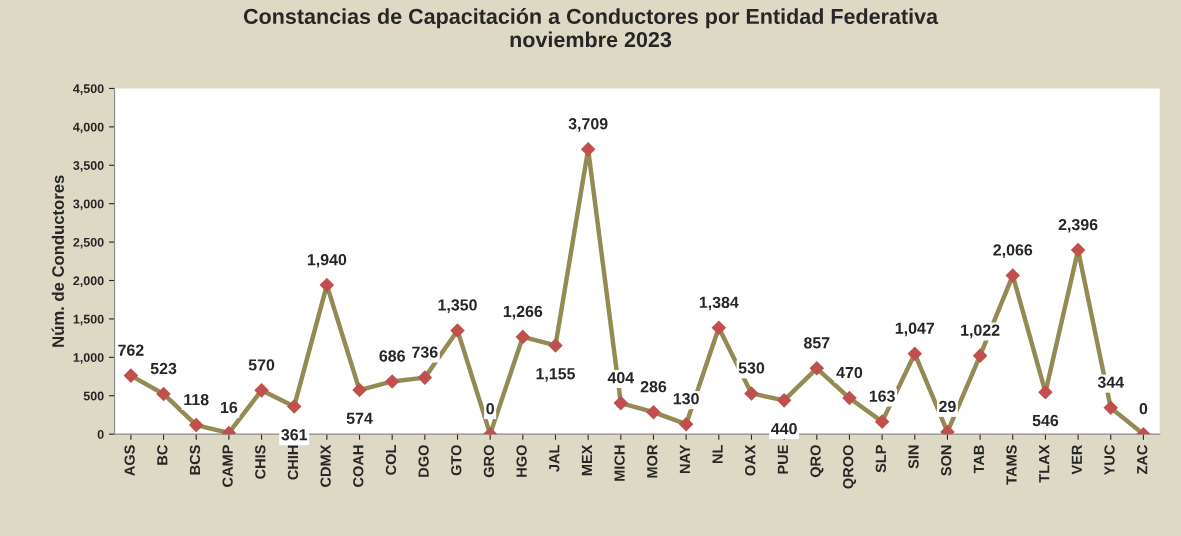  Describe the element at coordinates (1078, 225) in the screenshot. I see `text: 2,396` at that location.